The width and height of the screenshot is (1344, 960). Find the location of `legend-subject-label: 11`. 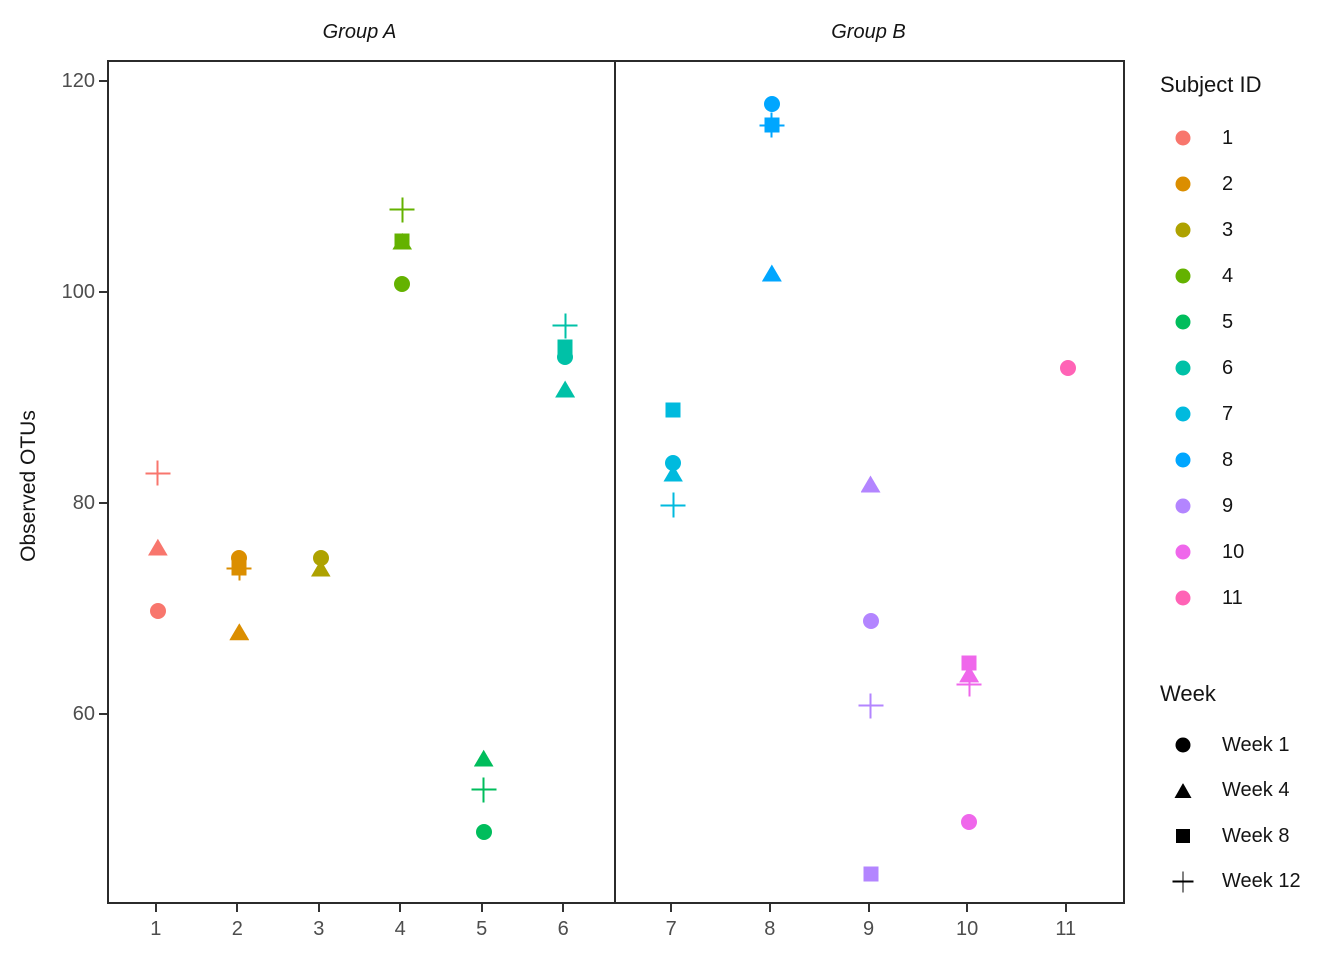

legend-subject-label: 11 is located at coordinates (1232, 597).